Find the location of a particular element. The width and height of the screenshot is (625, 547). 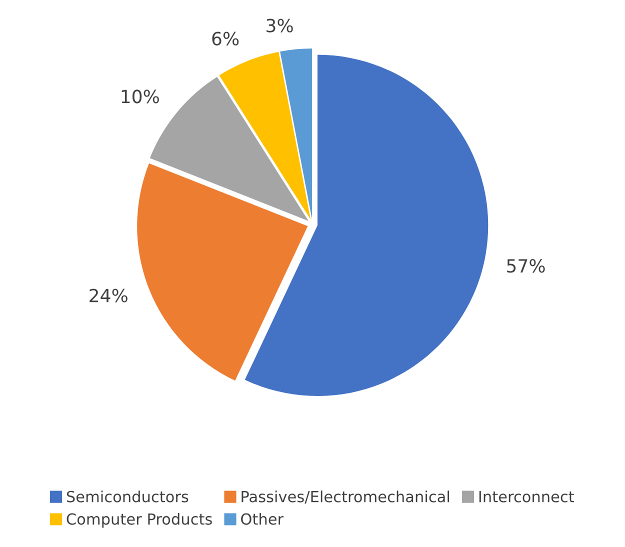

data-label: 24% is located at coordinates (109, 295).